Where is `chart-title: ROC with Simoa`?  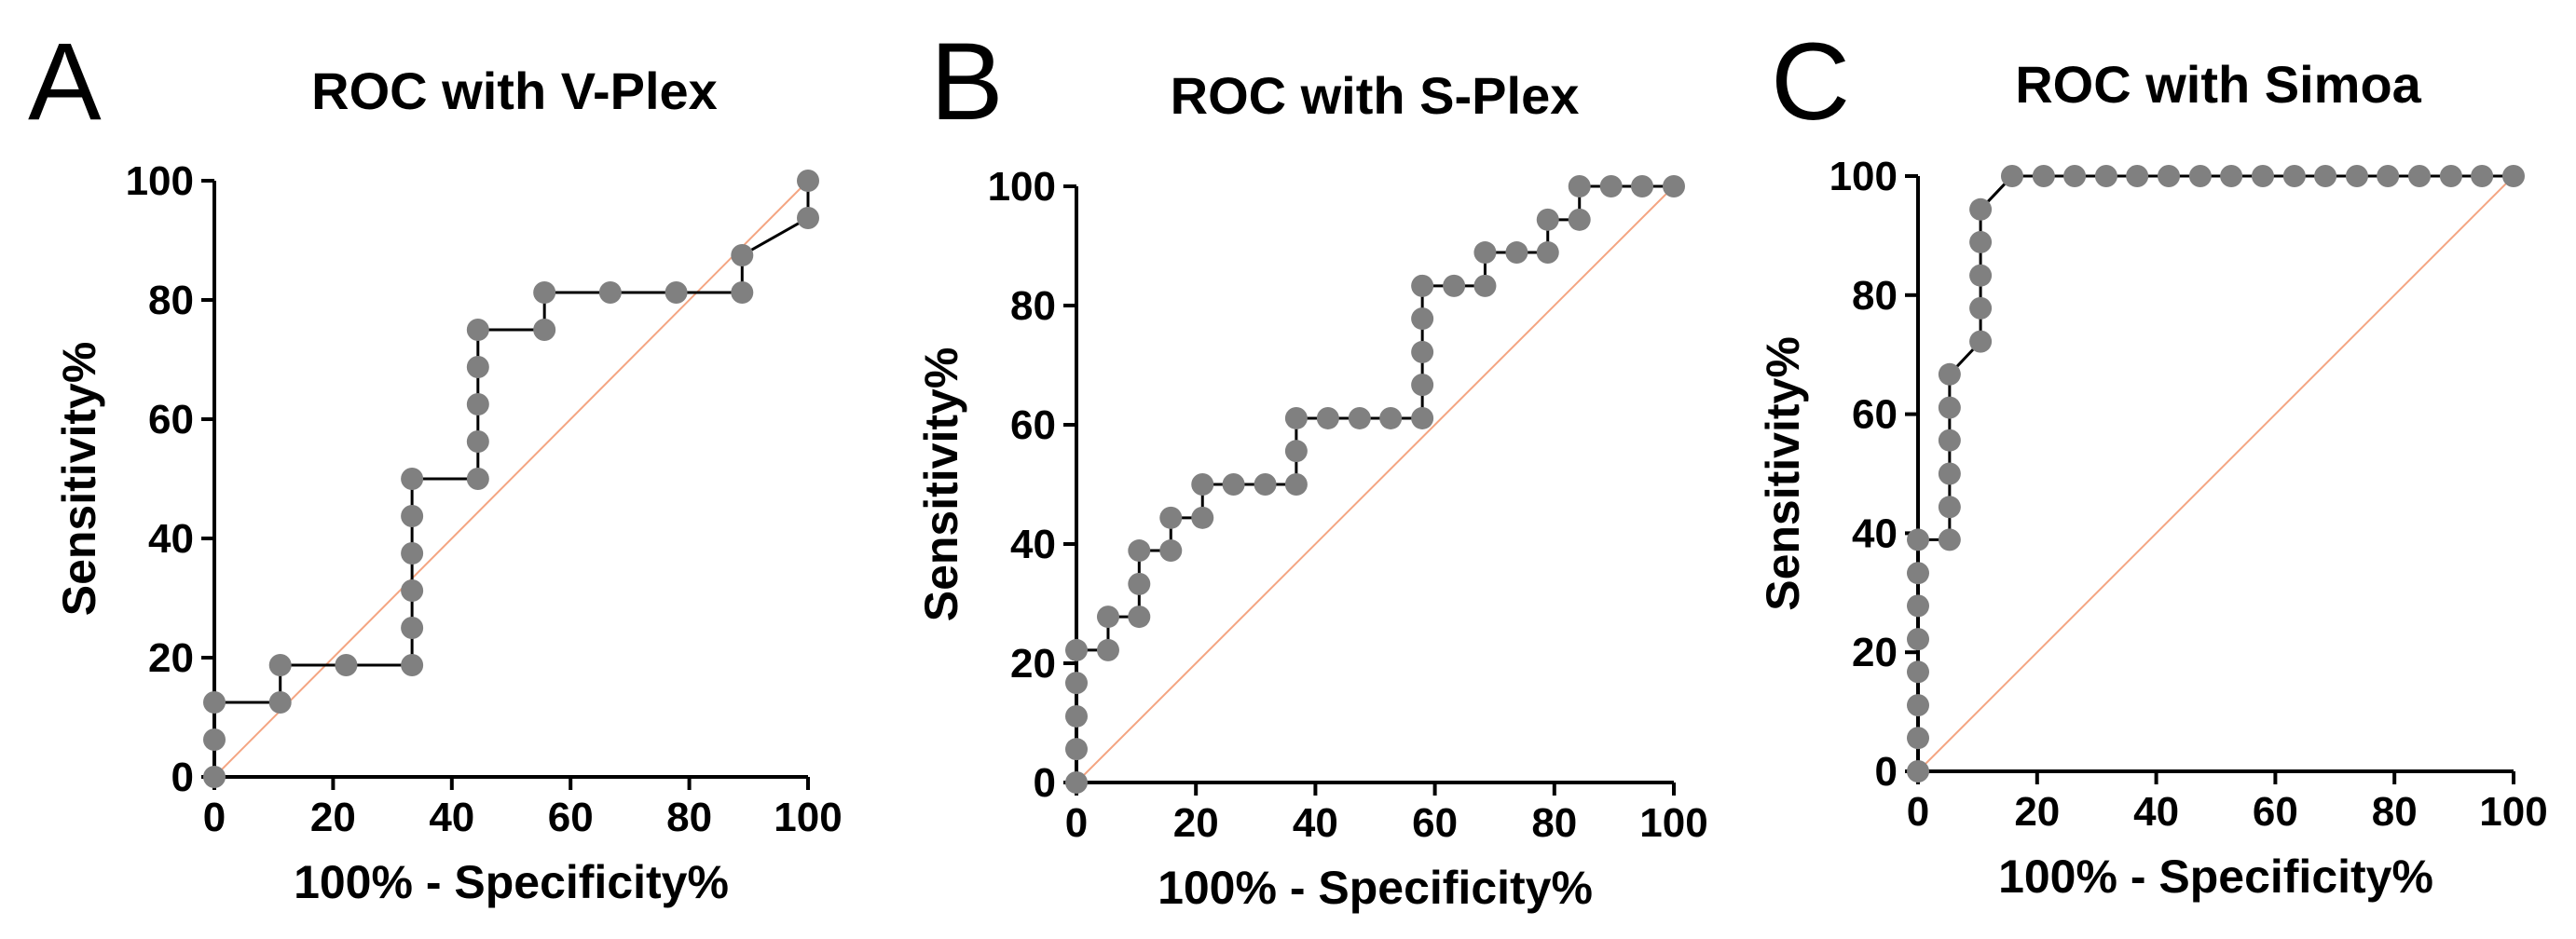 chart-title: ROC with Simoa is located at coordinates (2218, 84).